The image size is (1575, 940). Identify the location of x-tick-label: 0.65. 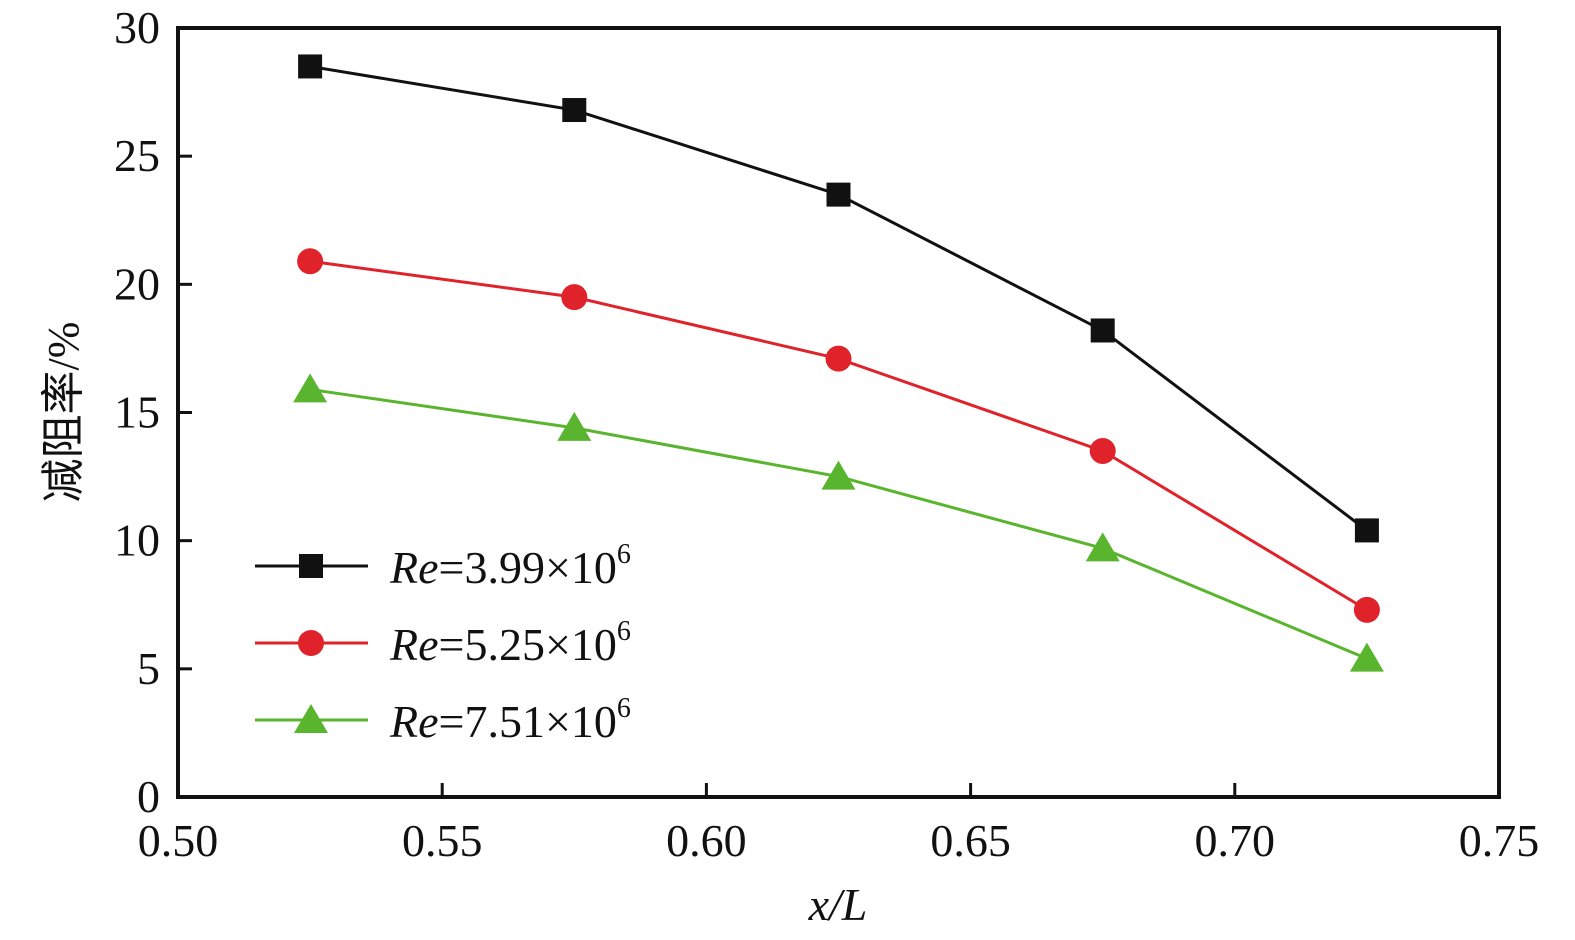
(970, 840).